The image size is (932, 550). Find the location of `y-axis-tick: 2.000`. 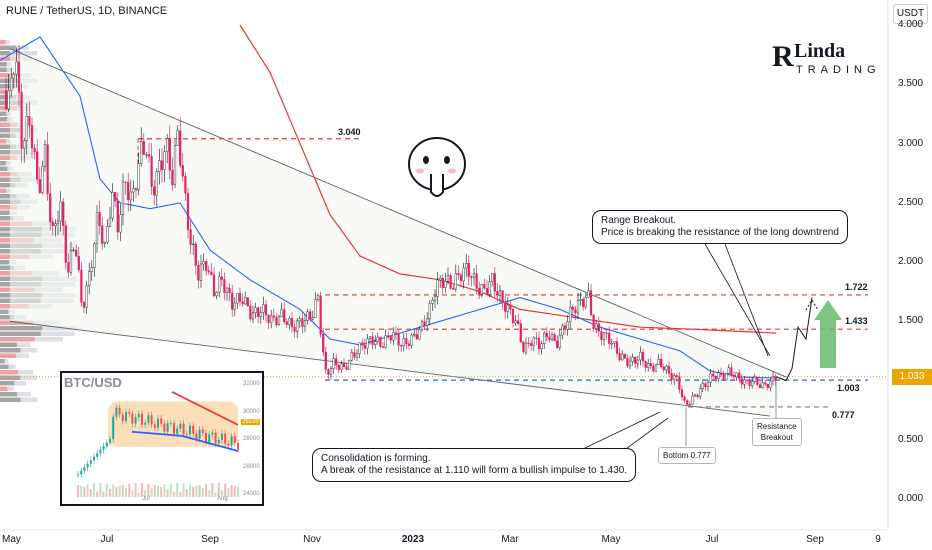

y-axis-tick: 2.000 is located at coordinates (911, 261).